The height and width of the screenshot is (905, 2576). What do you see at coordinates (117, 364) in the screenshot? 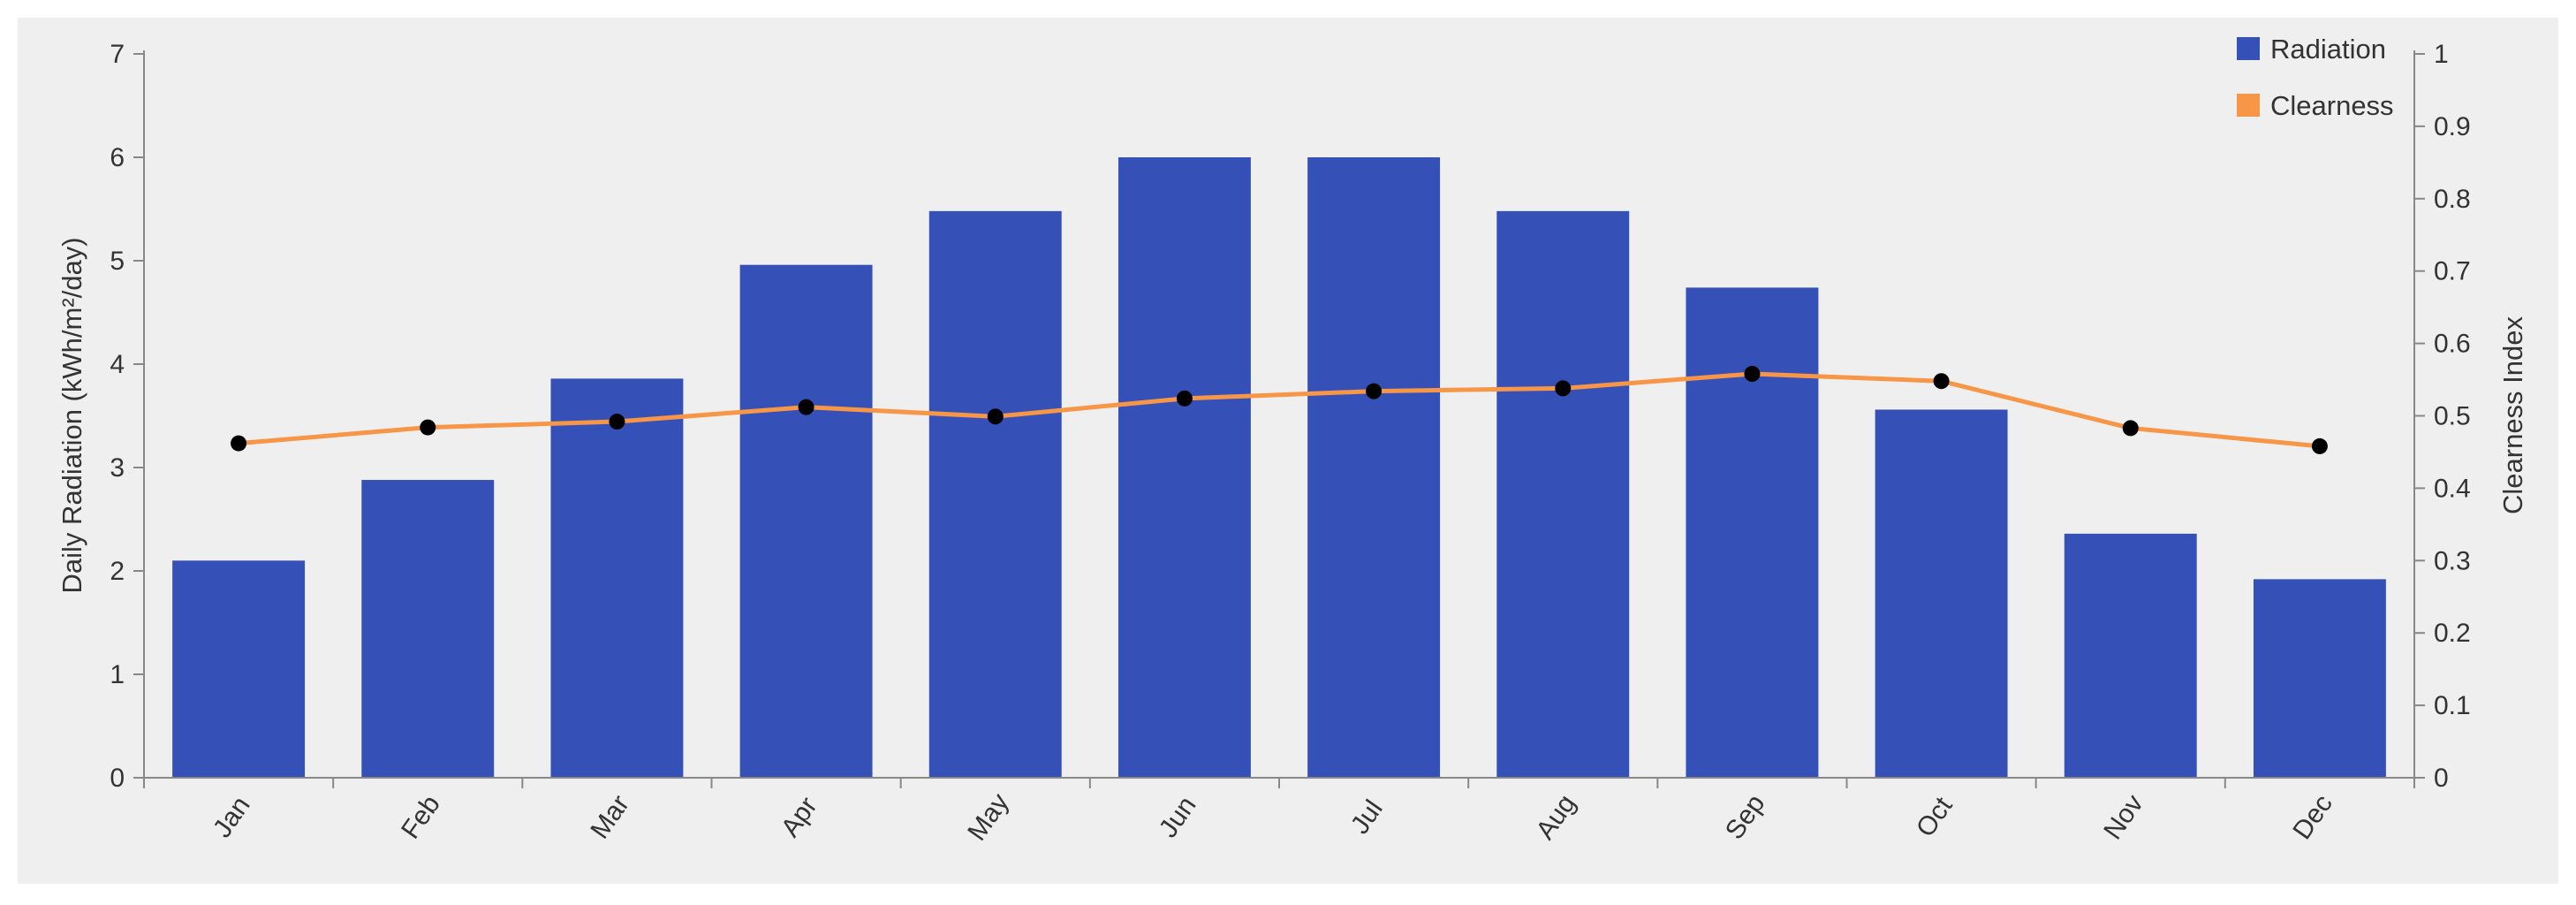
I see `y-tick-left-label: 4` at bounding box center [117, 364].